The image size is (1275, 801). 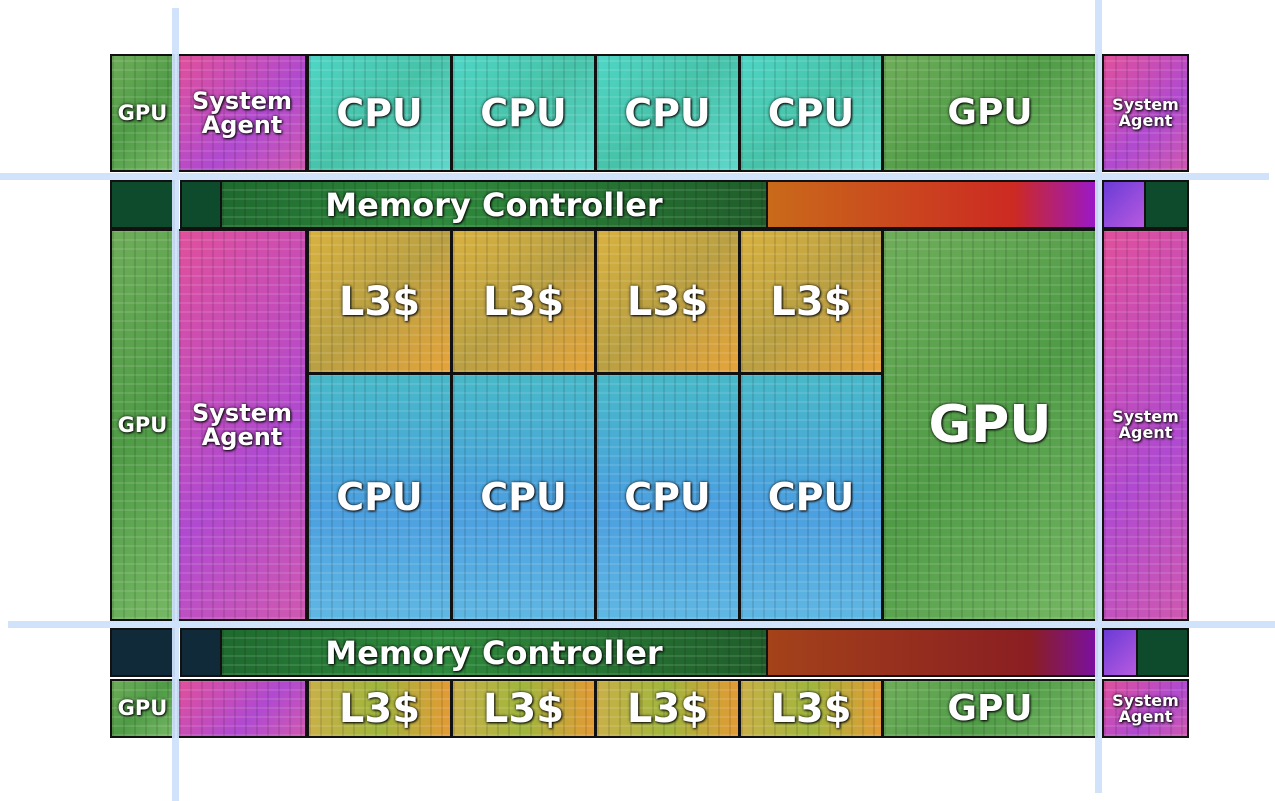 I want to click on memory-controller-upper: Memory Controller, so click(x=494, y=204).